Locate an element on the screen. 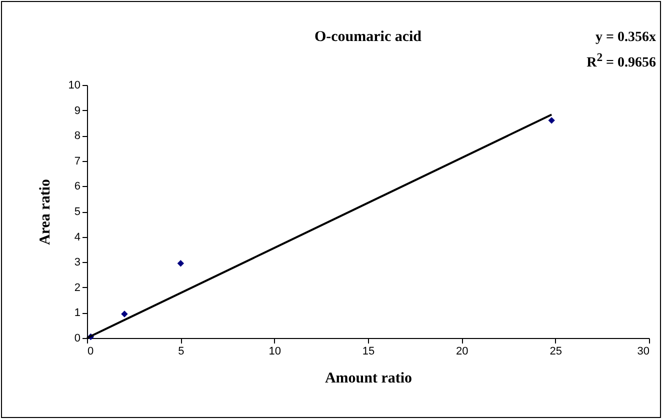  y-tick-label: 5 is located at coordinates (77, 212).